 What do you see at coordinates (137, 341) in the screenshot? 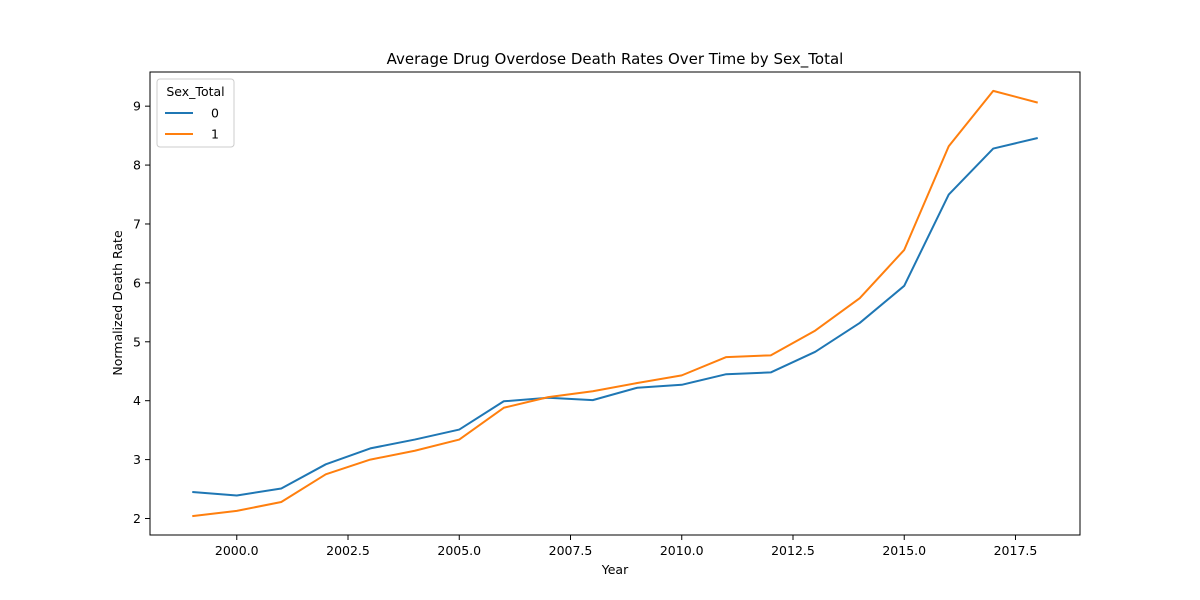
I see `y-tick-label: 5` at bounding box center [137, 341].